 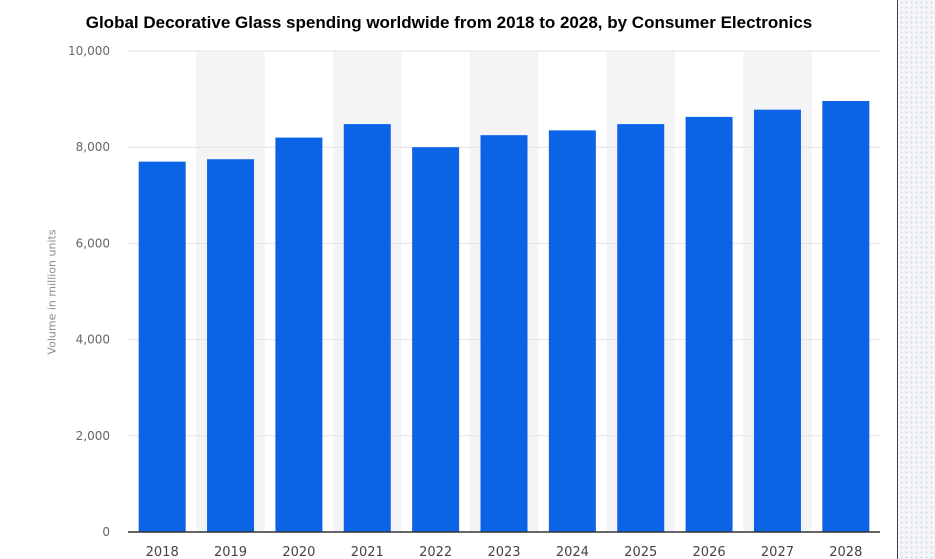 I want to click on y-tick-label: 0, so click(x=106, y=532).